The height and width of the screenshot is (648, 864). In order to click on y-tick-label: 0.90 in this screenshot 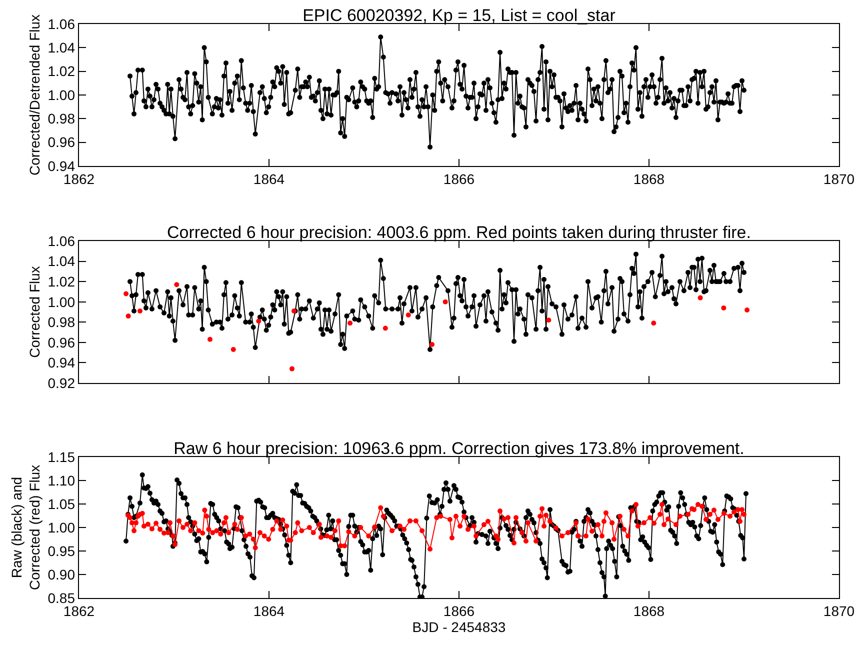, I will do `click(62, 574)`.